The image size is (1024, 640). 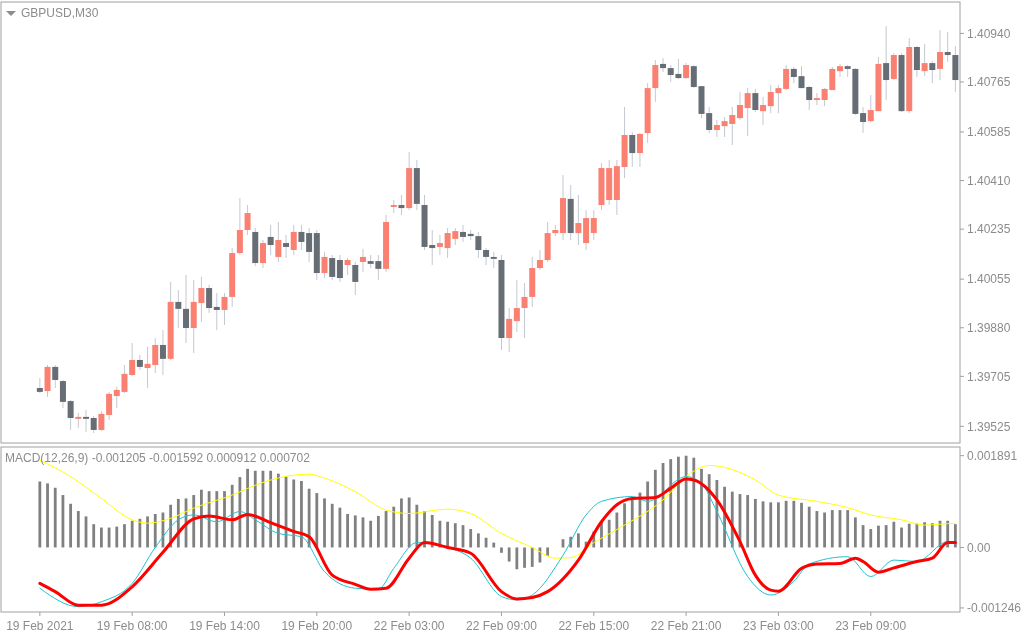 What do you see at coordinates (979, 547) in the screenshot?
I see `y-tick-label: 0.00` at bounding box center [979, 547].